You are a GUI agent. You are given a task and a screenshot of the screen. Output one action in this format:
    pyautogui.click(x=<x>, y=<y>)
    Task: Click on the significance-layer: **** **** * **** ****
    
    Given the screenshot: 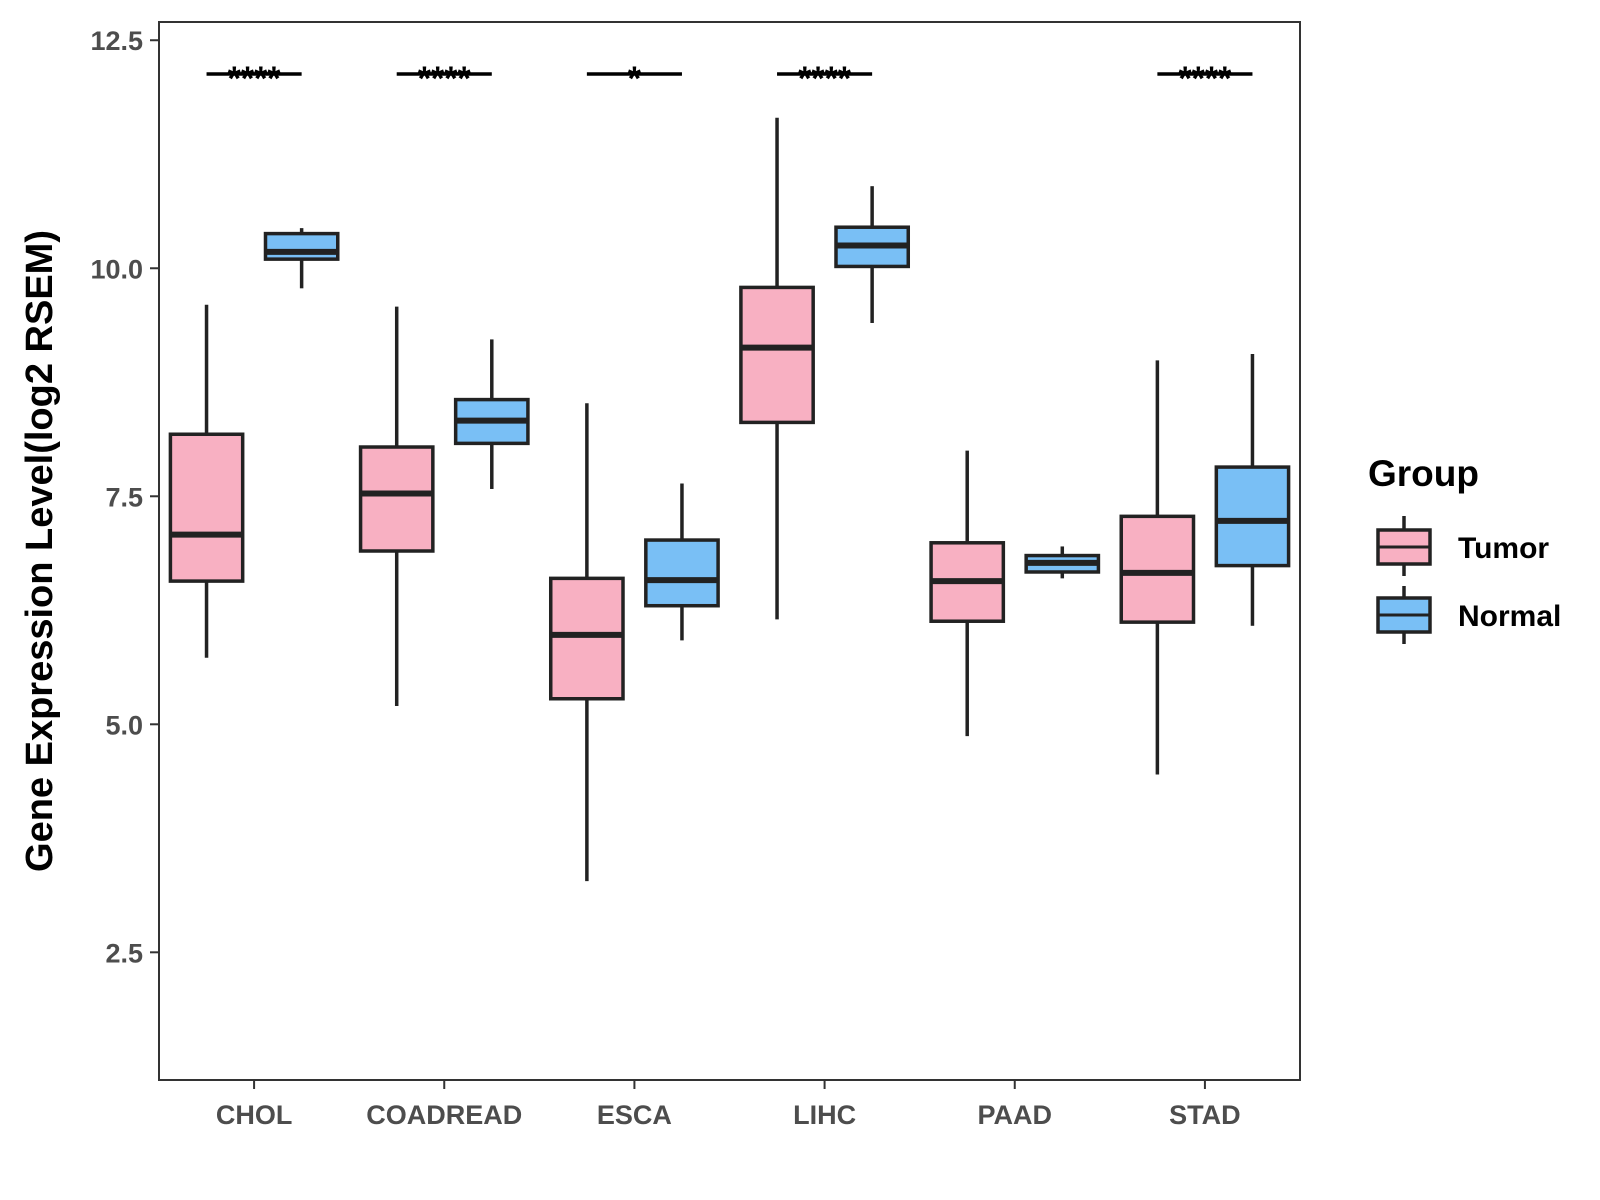 What is the action you would take?
    pyautogui.click(x=729, y=79)
    